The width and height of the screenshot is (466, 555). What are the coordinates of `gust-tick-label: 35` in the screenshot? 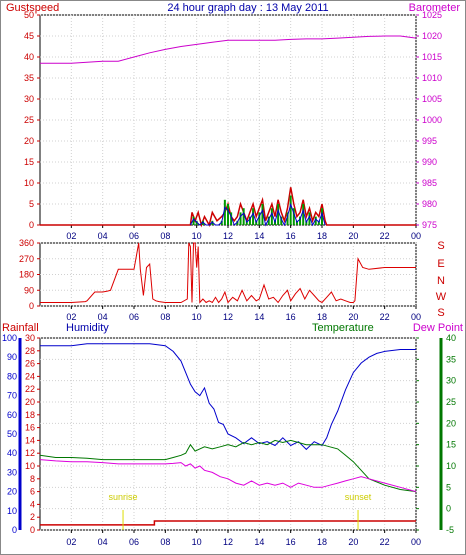 It's located at (29, 78).